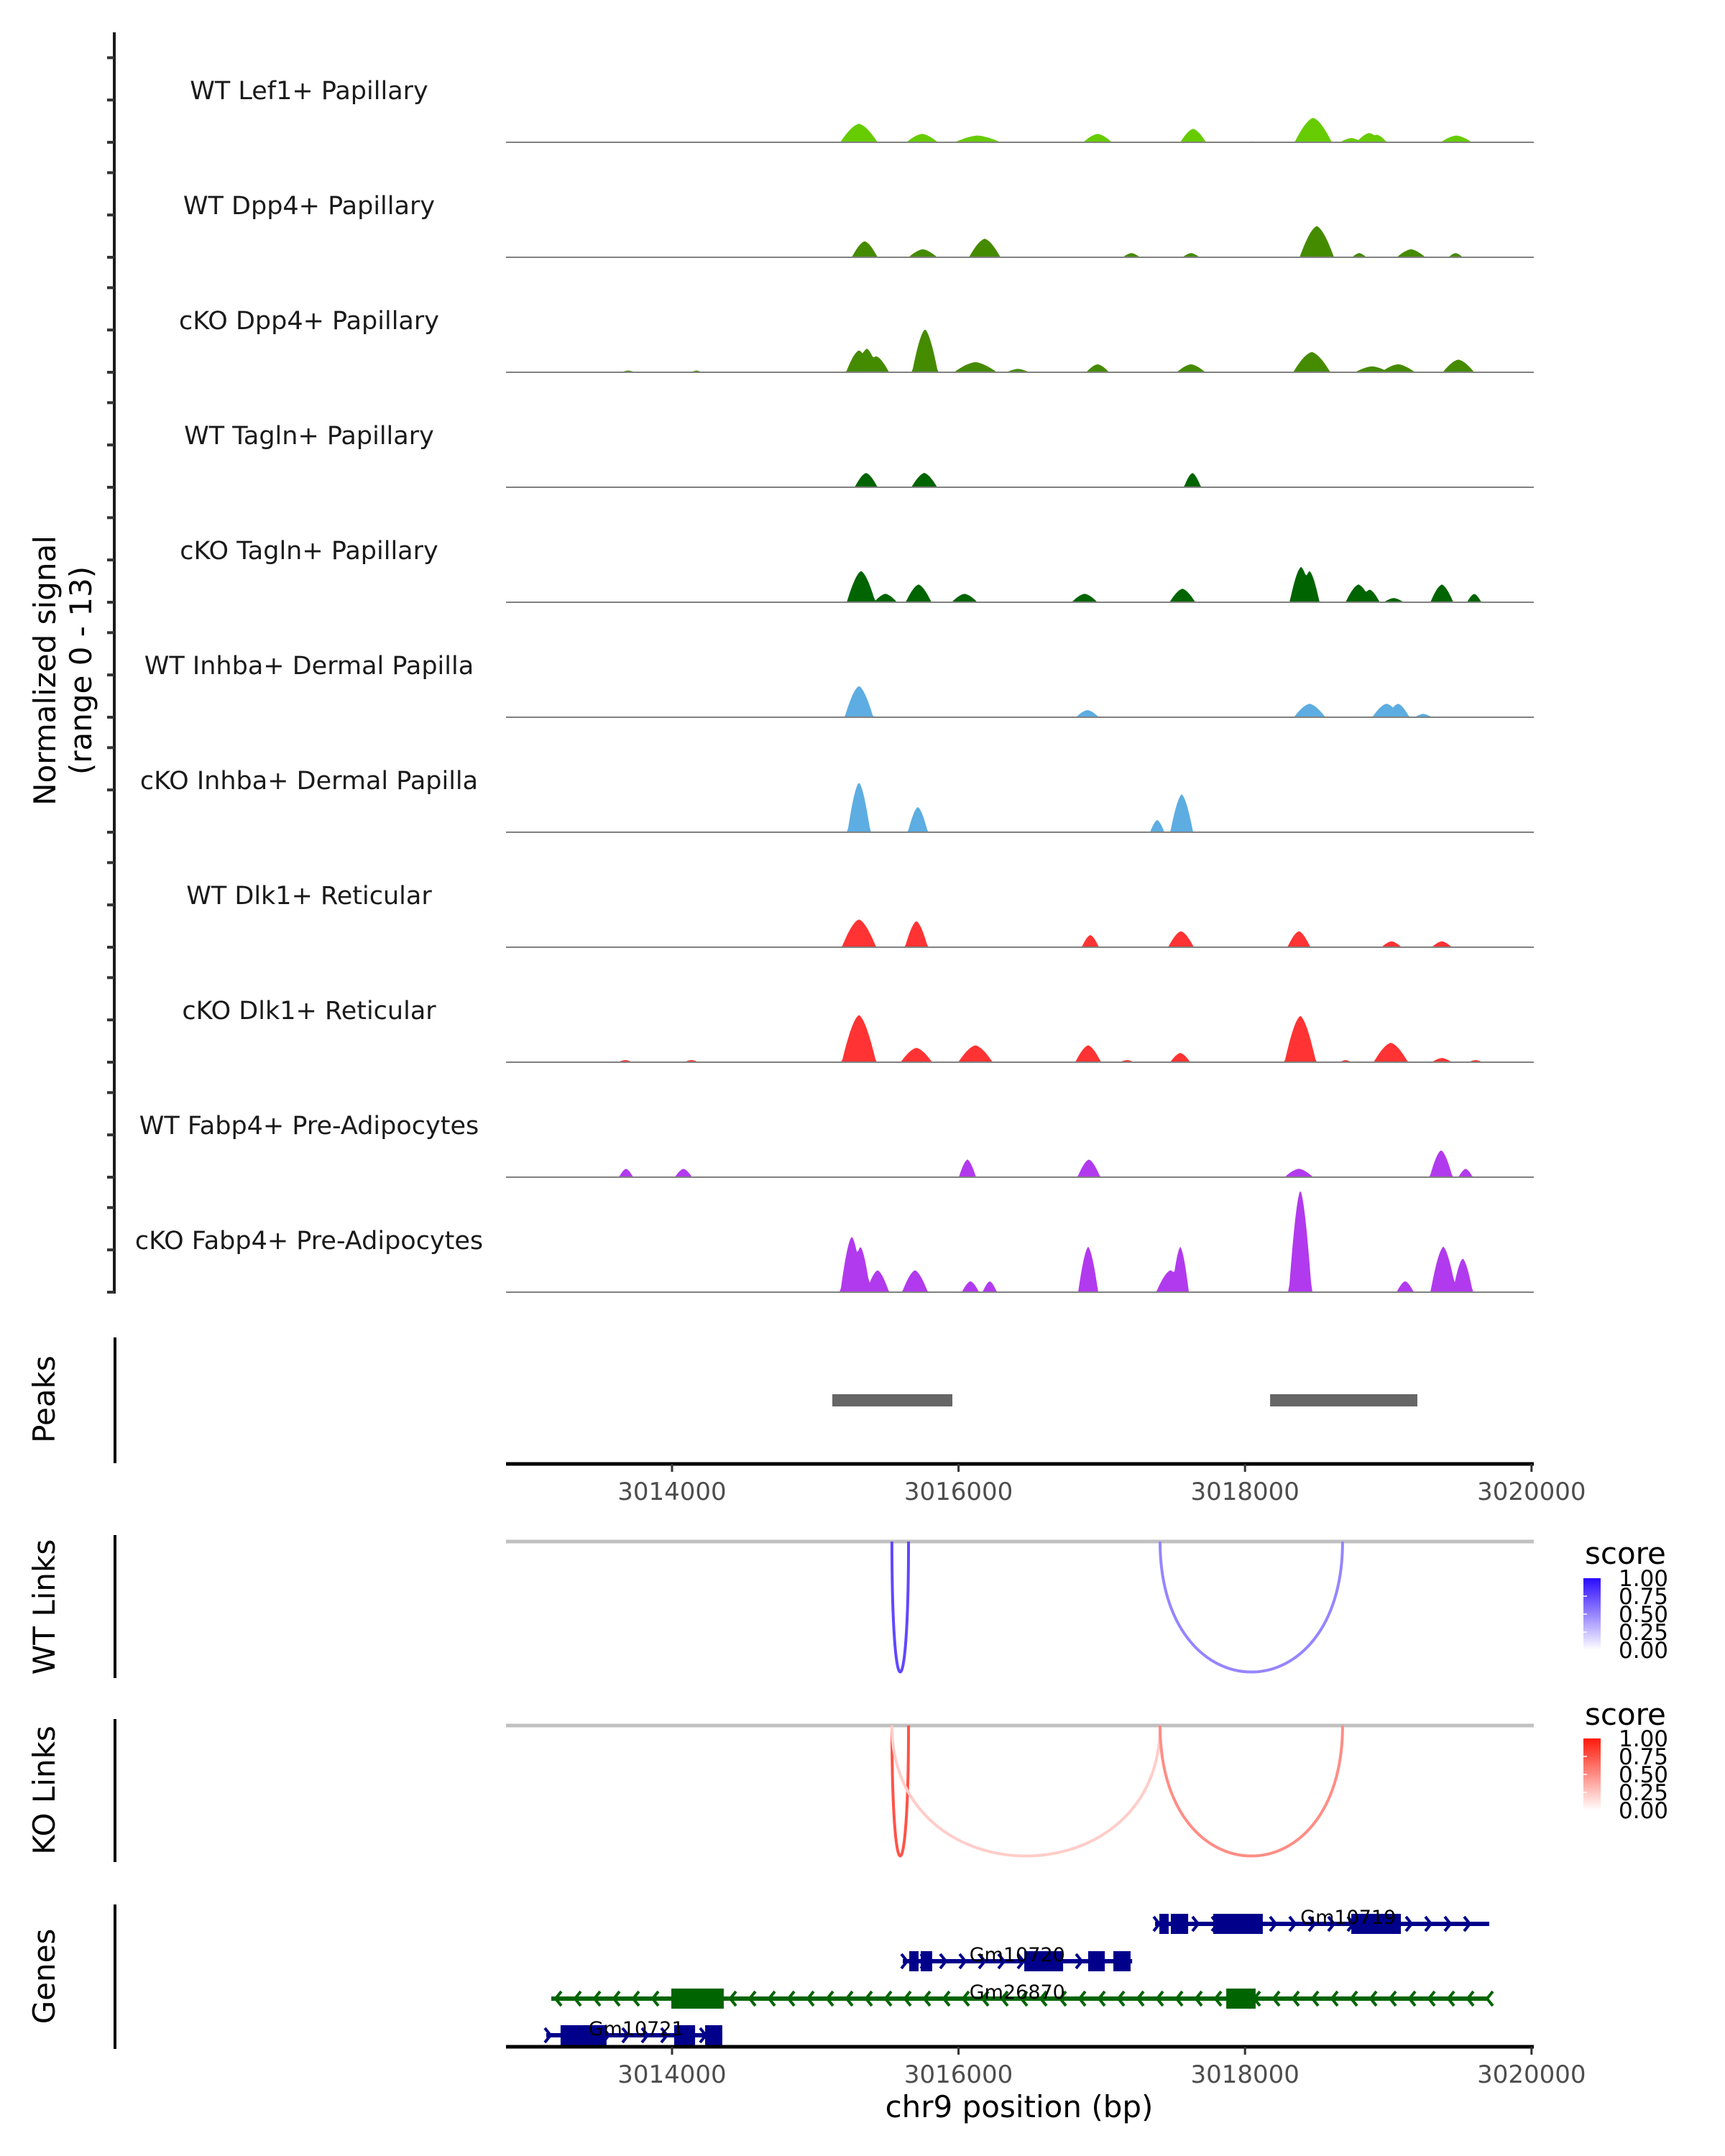 This screenshot has height=2156, width=1725. What do you see at coordinates (1643, 1739) in the screenshot?
I see `legend-tick-label: 1.00` at bounding box center [1643, 1739].